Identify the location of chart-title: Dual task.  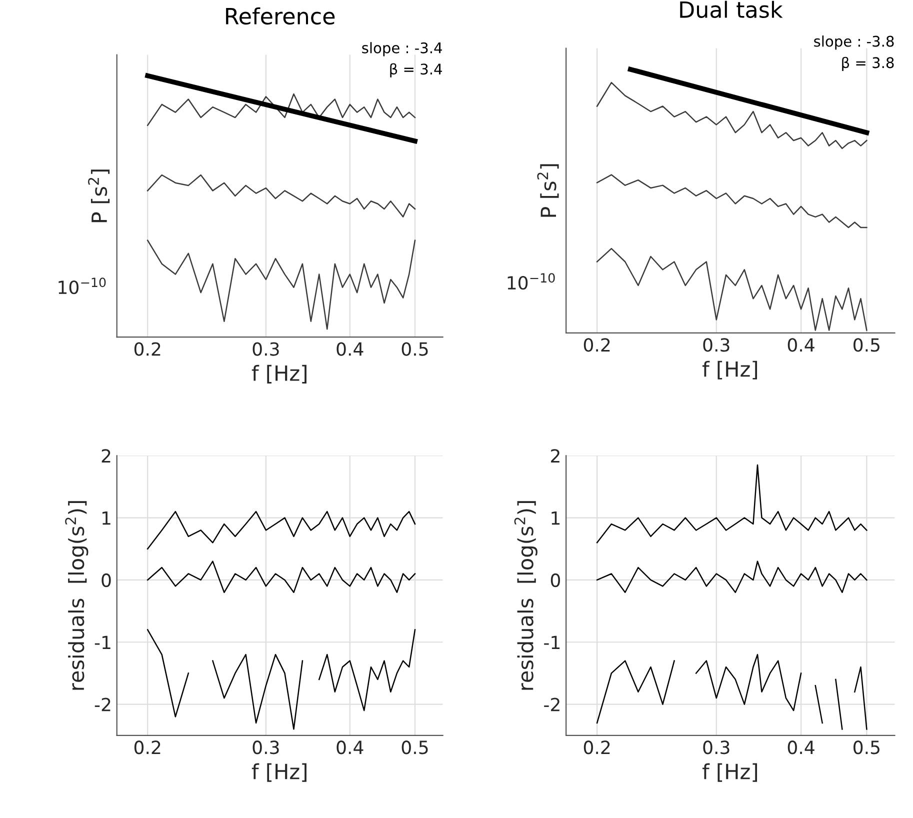
(731, 9).